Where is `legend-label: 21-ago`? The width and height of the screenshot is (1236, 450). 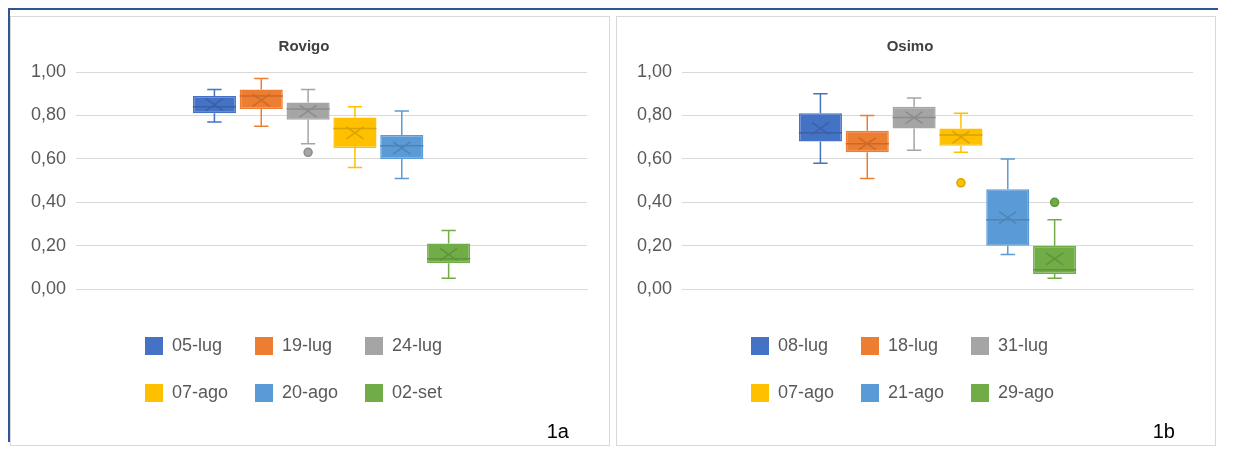 legend-label: 21-ago is located at coordinates (916, 392).